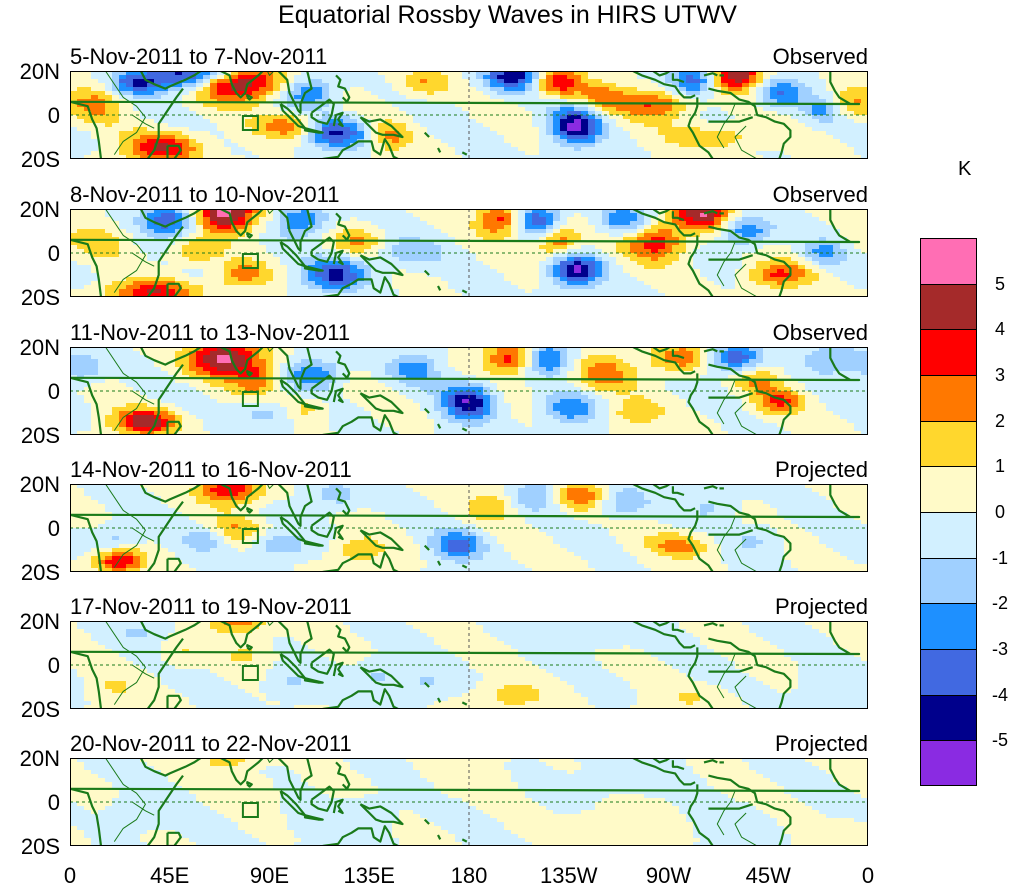 The width and height of the screenshot is (1015, 890). What do you see at coordinates (999, 283) in the screenshot?
I see `colorbar-label: 5` at bounding box center [999, 283].